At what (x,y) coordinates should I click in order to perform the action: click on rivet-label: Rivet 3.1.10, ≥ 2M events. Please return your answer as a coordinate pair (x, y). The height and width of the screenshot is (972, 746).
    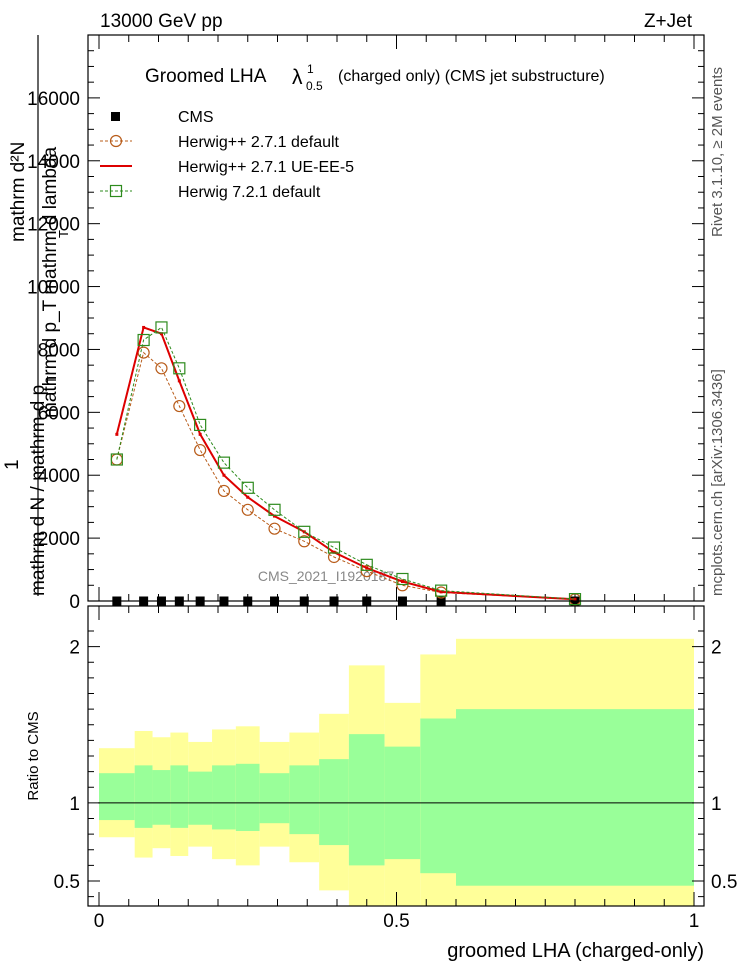
    Looking at the image, I should click on (717, 152).